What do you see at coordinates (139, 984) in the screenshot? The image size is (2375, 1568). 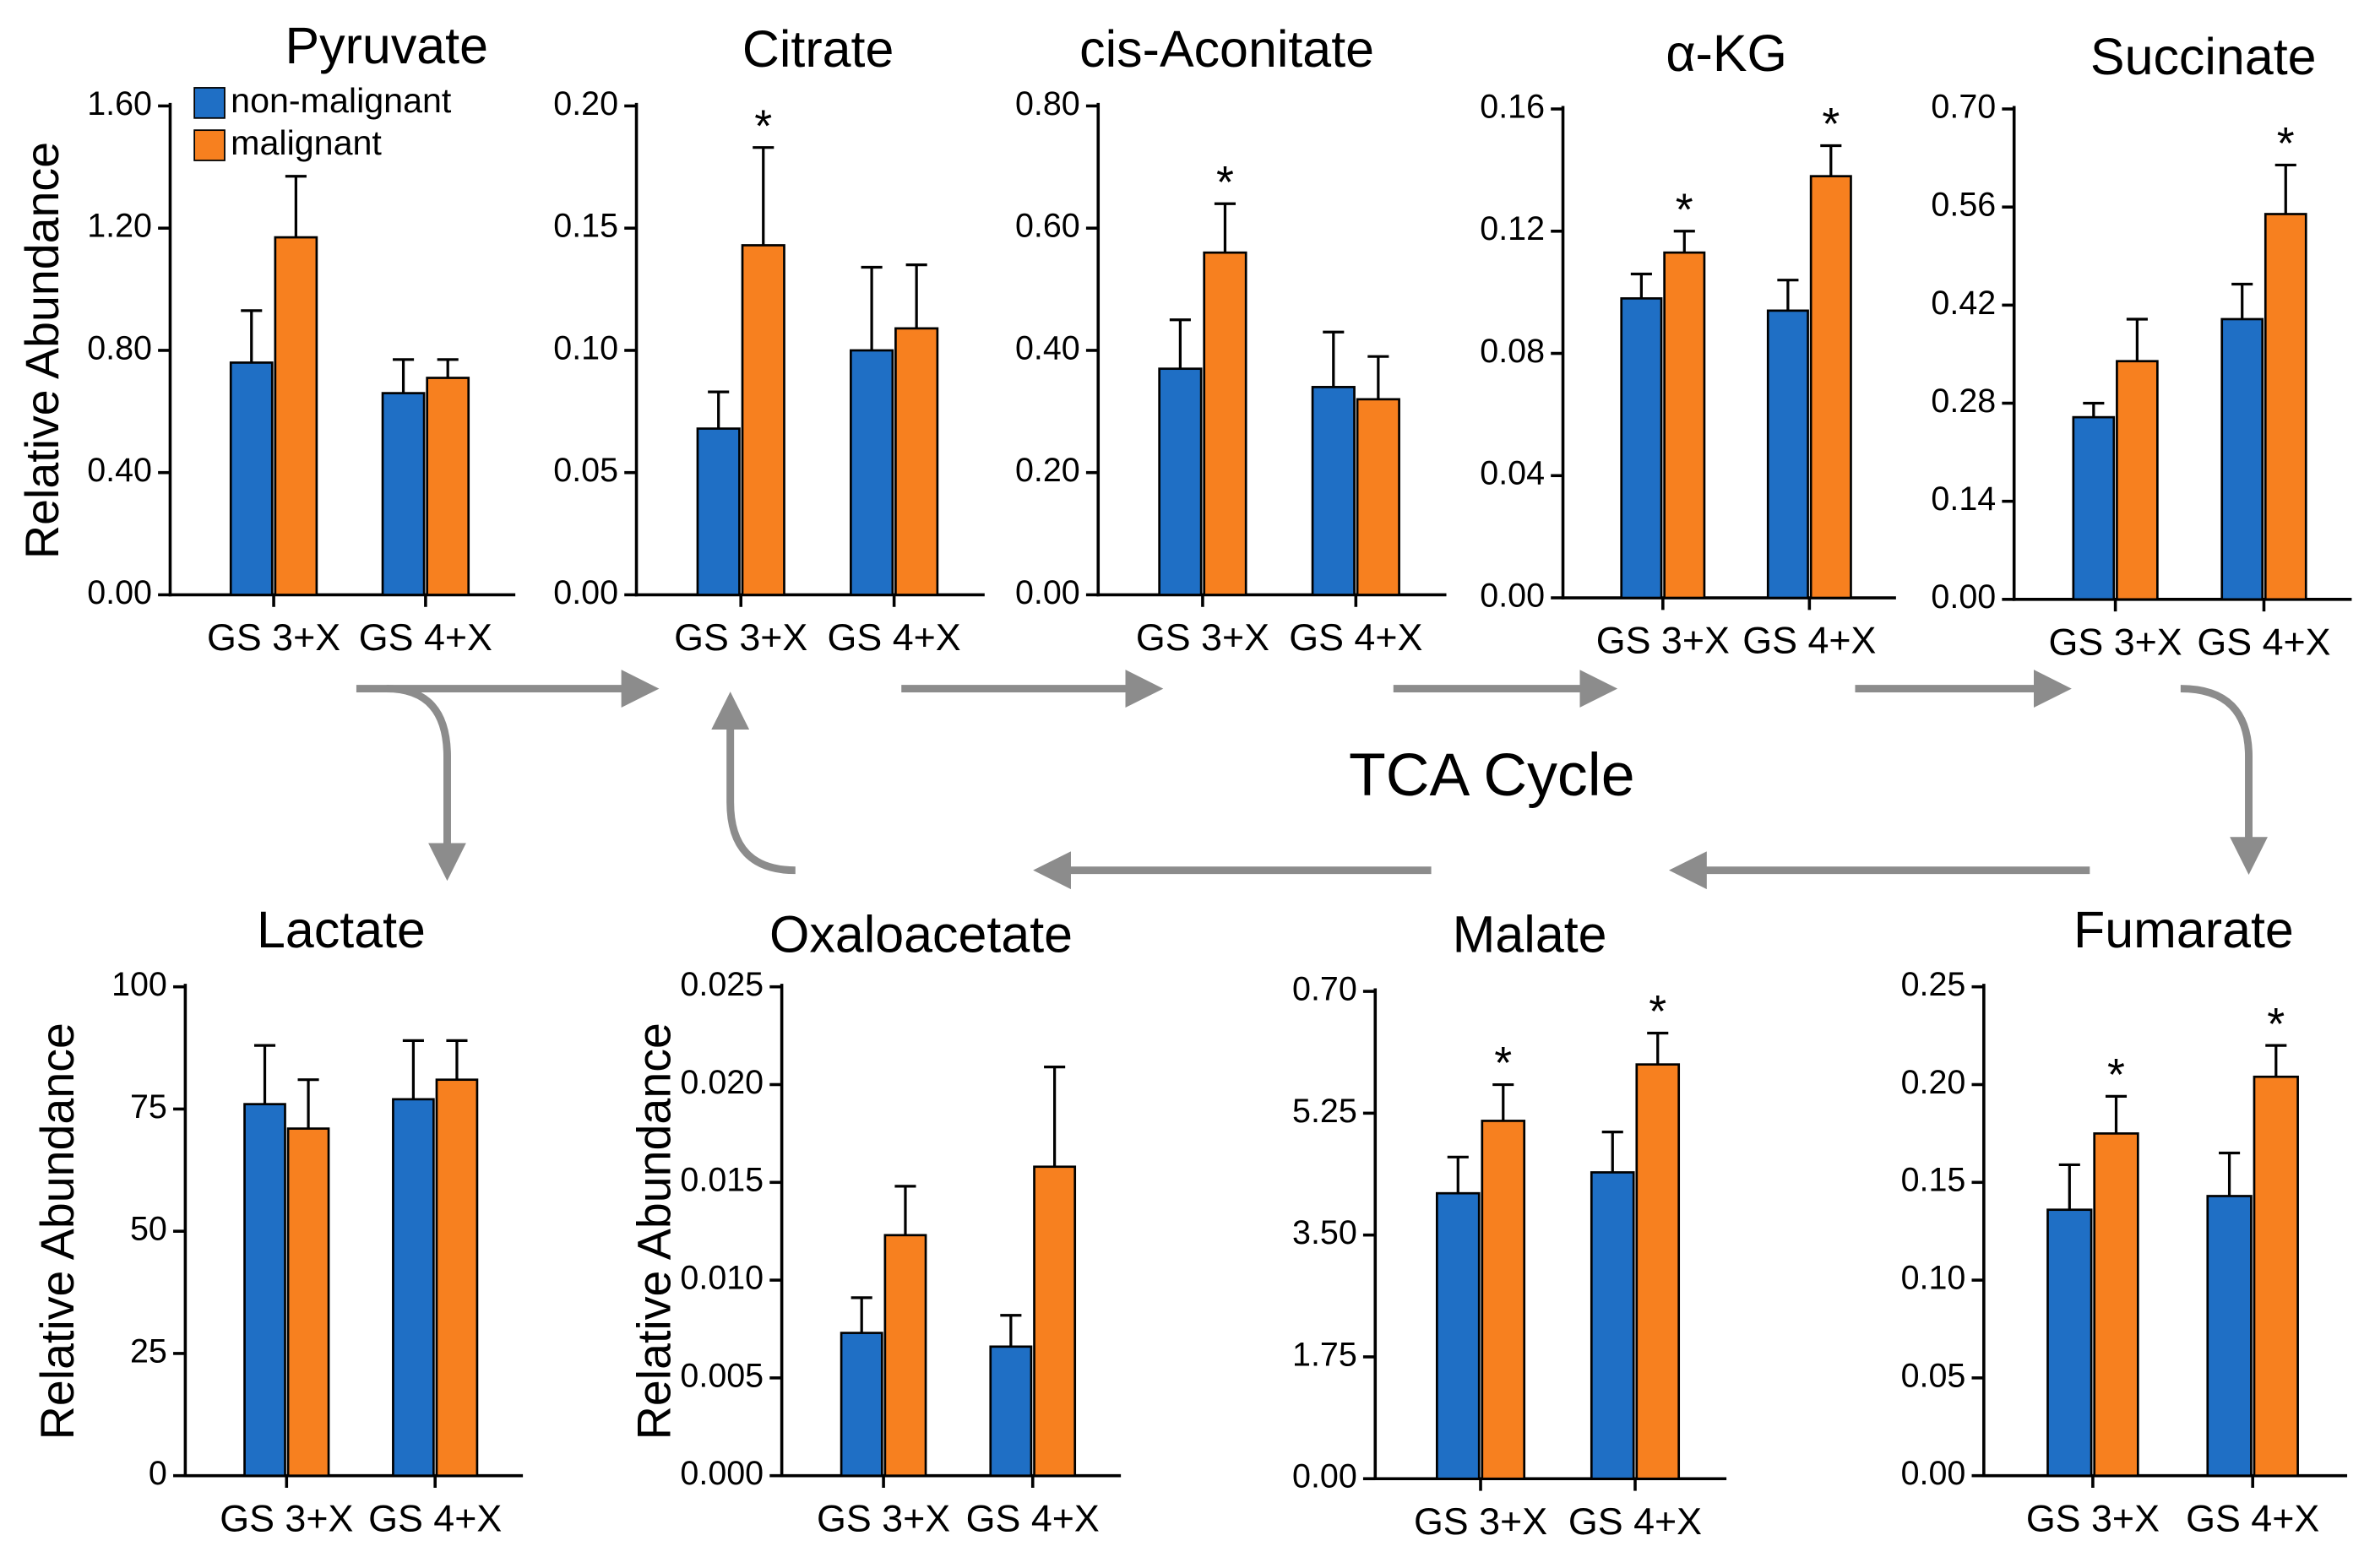 I see `y-tick-label: 100` at bounding box center [139, 984].